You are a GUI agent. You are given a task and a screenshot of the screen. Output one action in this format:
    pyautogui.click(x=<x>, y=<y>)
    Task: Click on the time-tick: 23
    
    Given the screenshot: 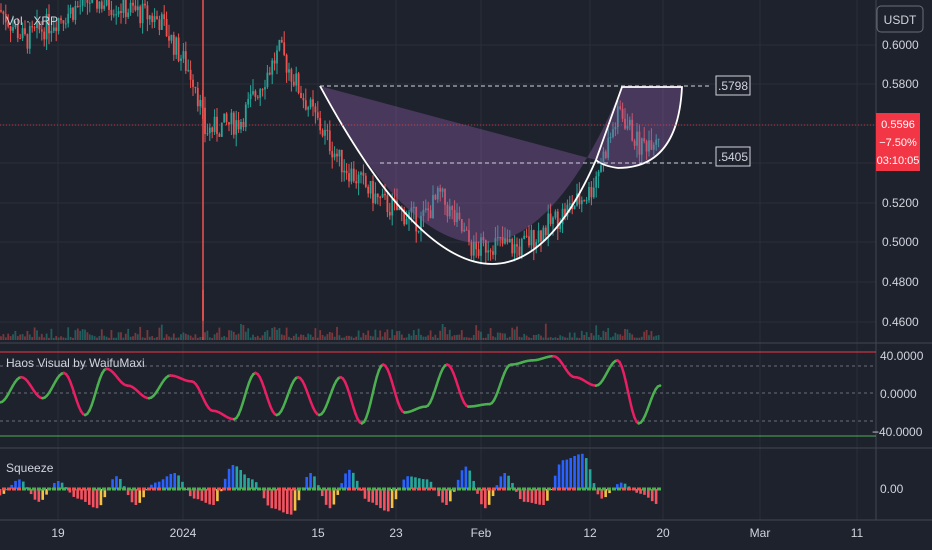 What is the action you would take?
    pyautogui.click(x=396, y=533)
    